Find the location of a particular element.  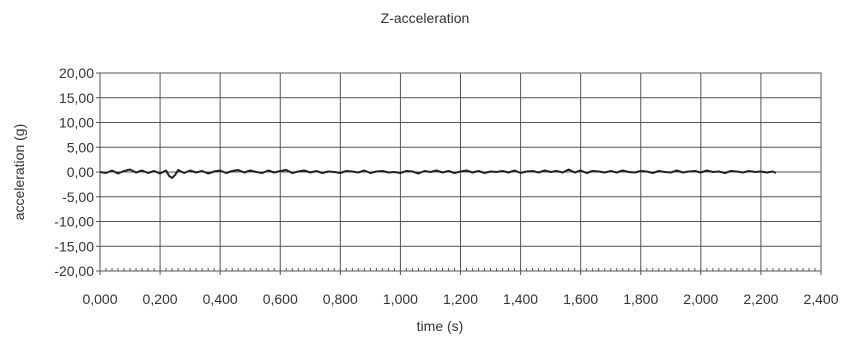

y-tick-label: -5,00 is located at coordinates (78, 197).